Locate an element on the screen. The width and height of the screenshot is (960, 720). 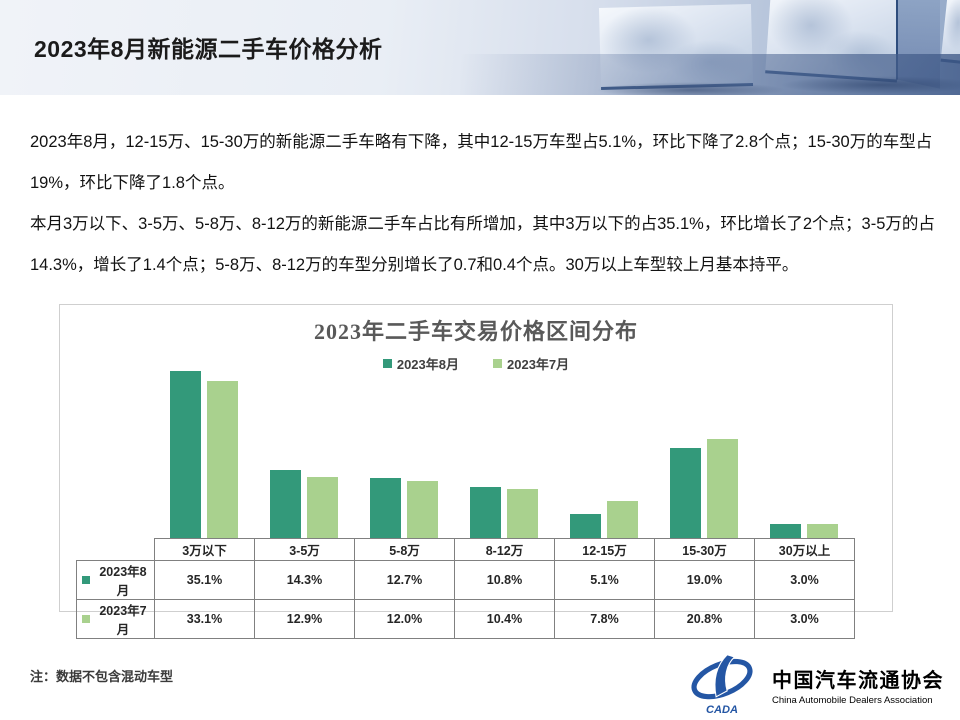
table-value-cell: 19.0% is located at coordinates (704, 580).